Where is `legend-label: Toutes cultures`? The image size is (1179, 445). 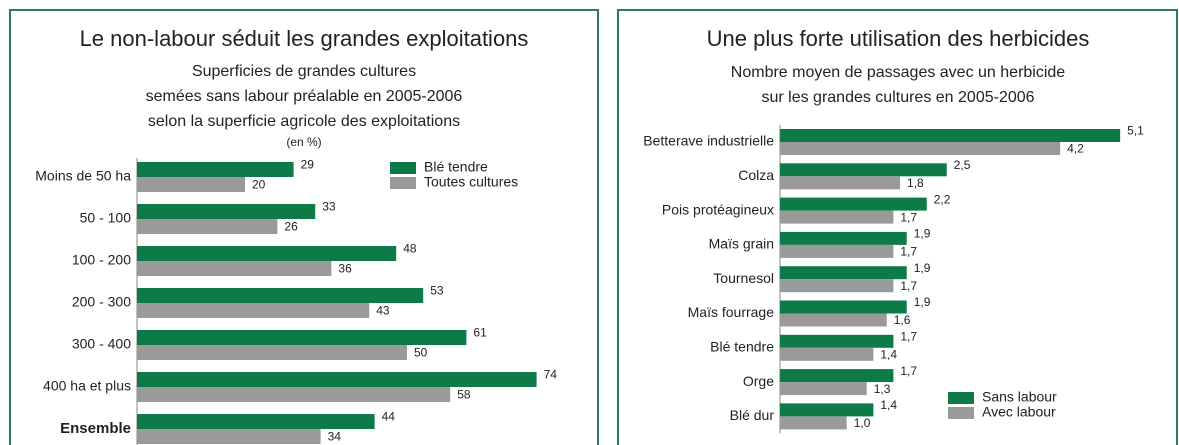
legend-label: Toutes cultures is located at coordinates (471, 182).